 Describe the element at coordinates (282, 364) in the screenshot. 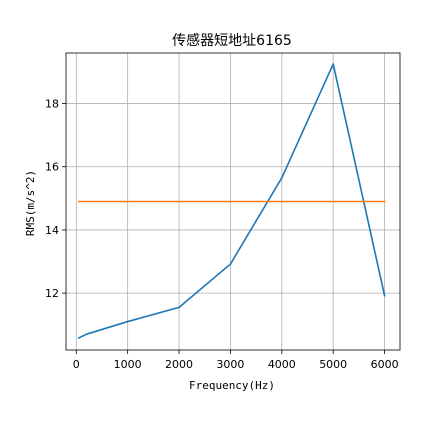

I see `x-tick-label: 4000` at that location.